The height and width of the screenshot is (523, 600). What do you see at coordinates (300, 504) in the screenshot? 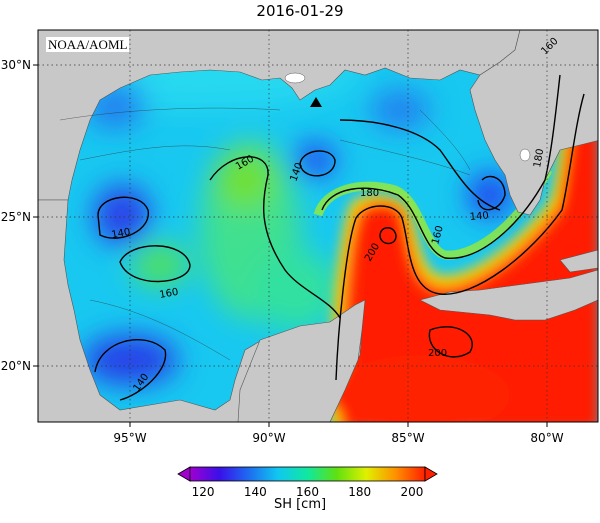
I see `colorbar-title: SH [cm]` at bounding box center [300, 504].